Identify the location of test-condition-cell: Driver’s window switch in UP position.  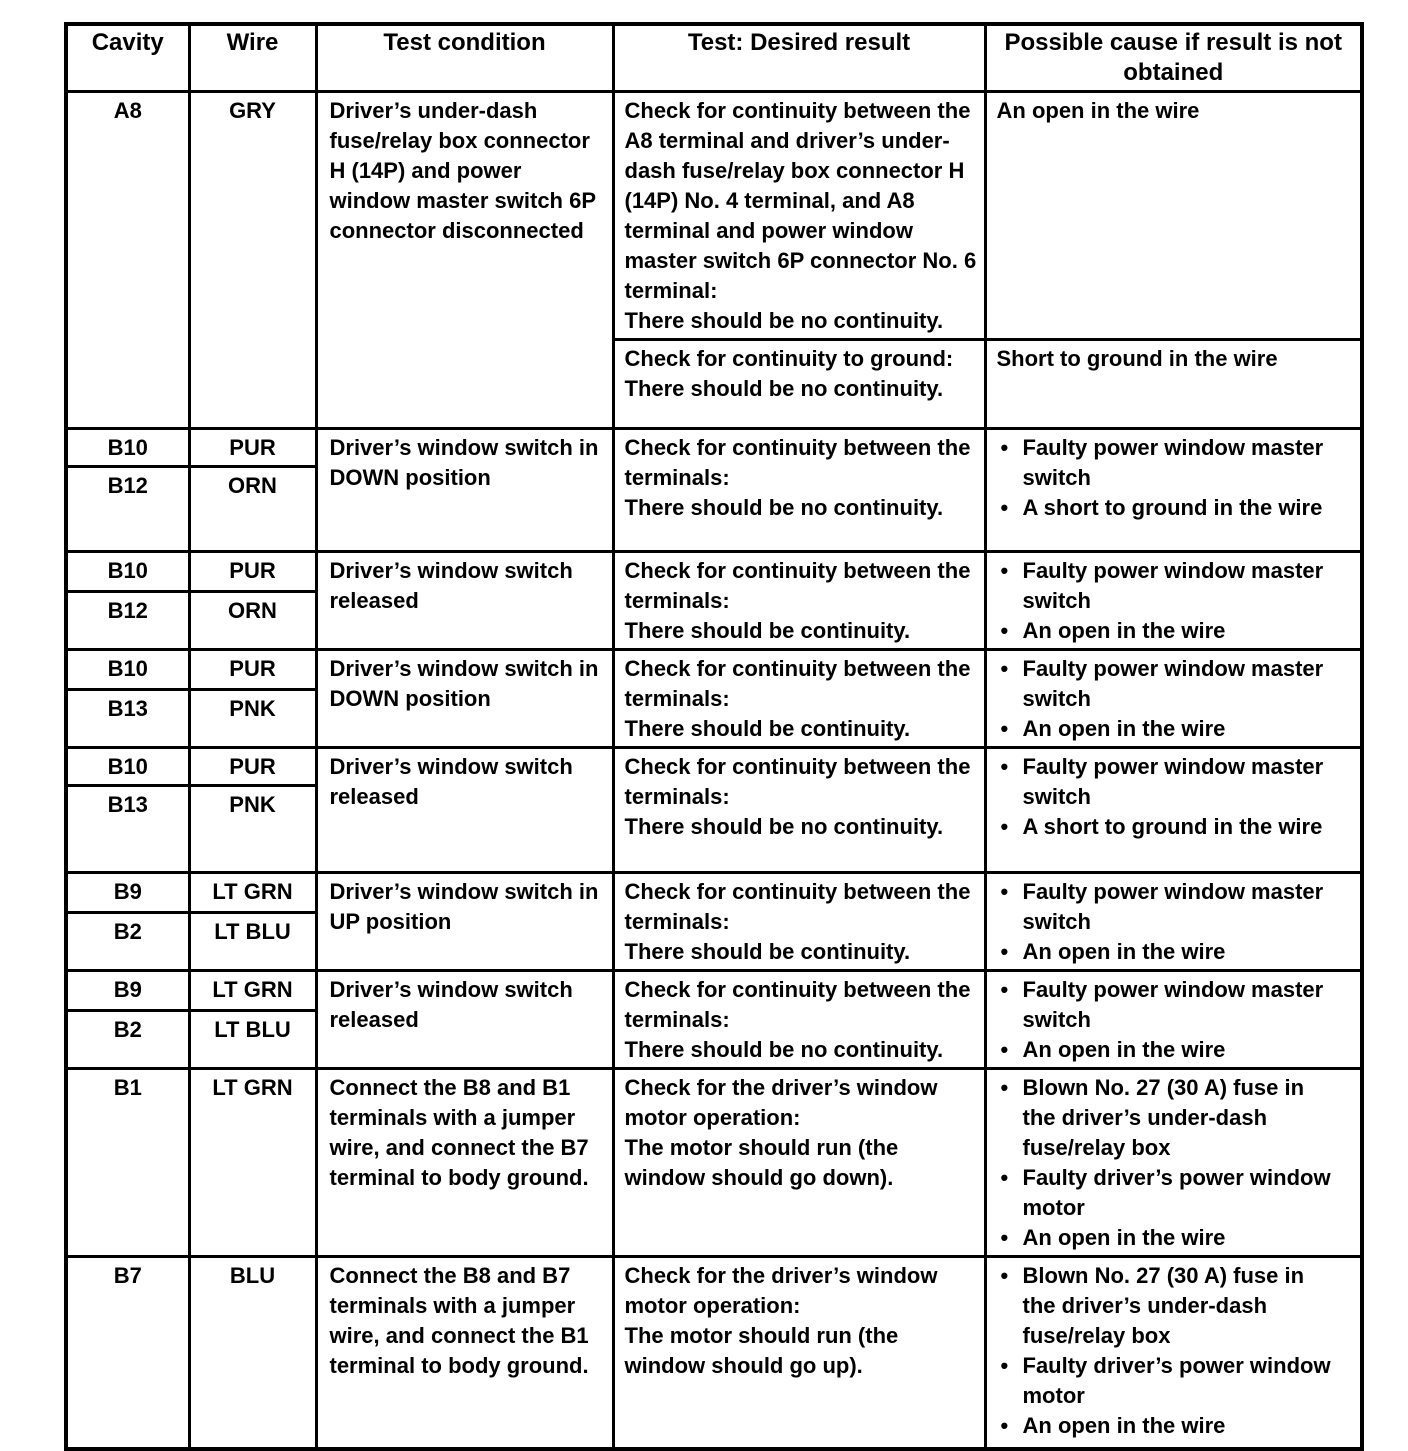
(464, 921).